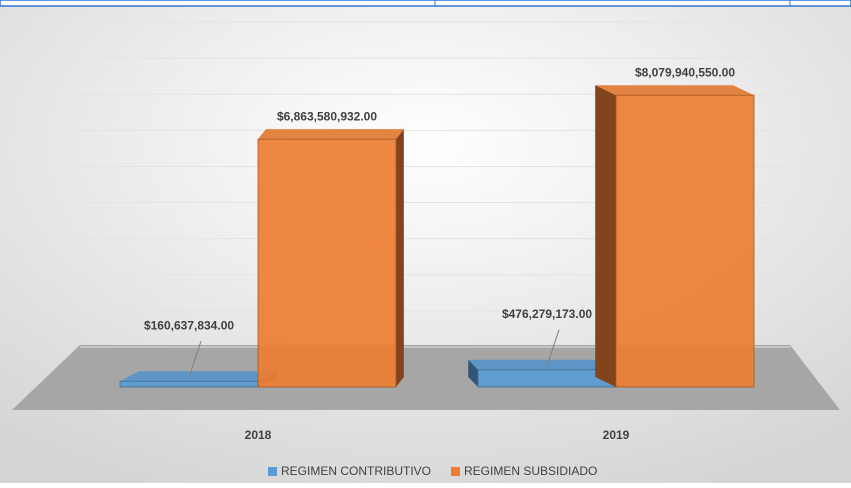 The height and width of the screenshot is (488, 851). Describe the element at coordinates (356, 471) in the screenshot. I see `legend-label: REGIMEN CONTRIBUTIVO` at that location.